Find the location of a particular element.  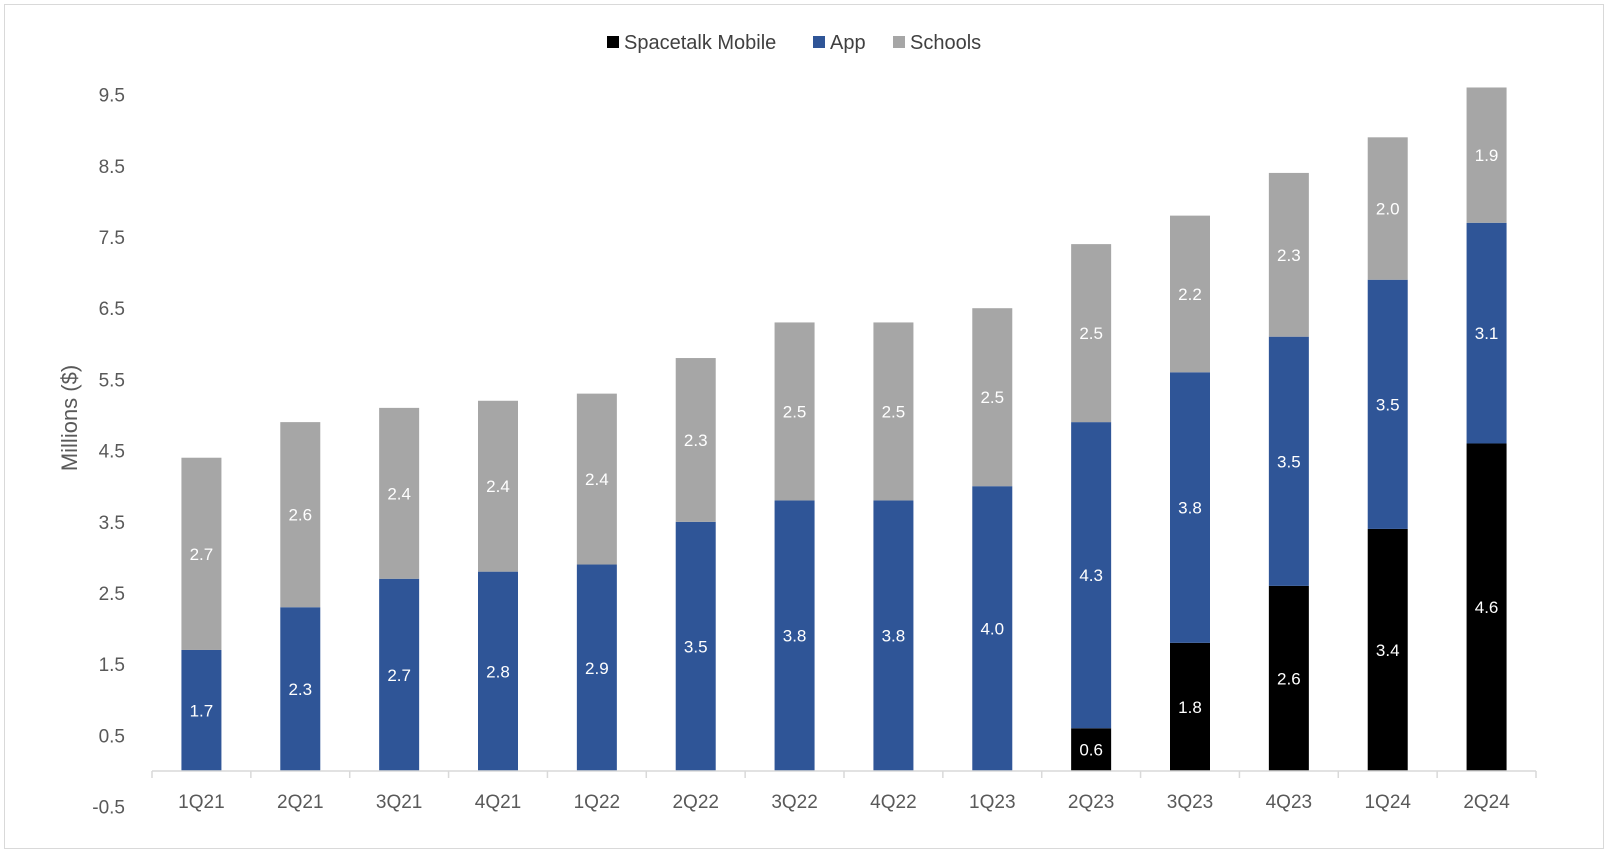

bar-schools-1q22 is located at coordinates (596, 479).